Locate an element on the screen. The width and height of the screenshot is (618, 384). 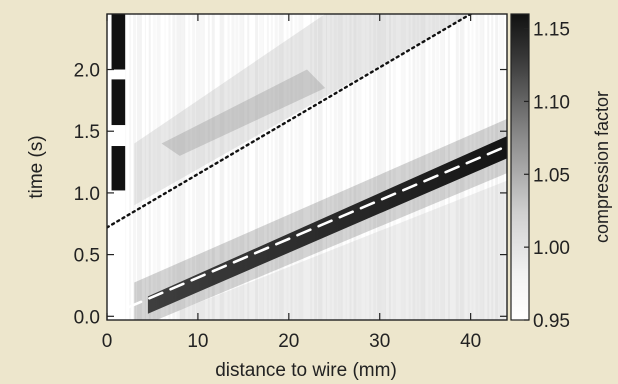
y-tick-label: 0.0 is located at coordinates (87, 317).